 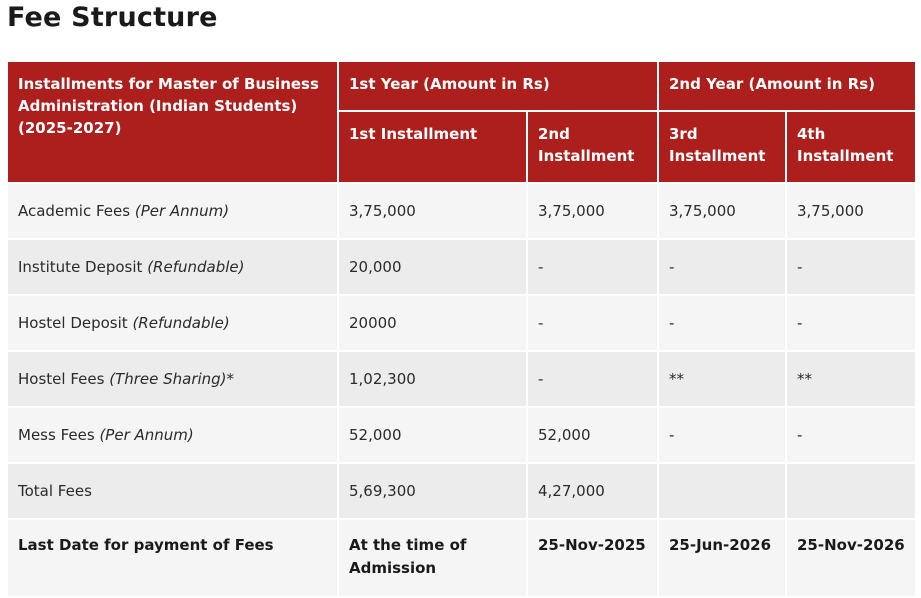 What do you see at coordinates (432, 379) in the screenshot?
I see `table-cell: 1,02,300` at bounding box center [432, 379].